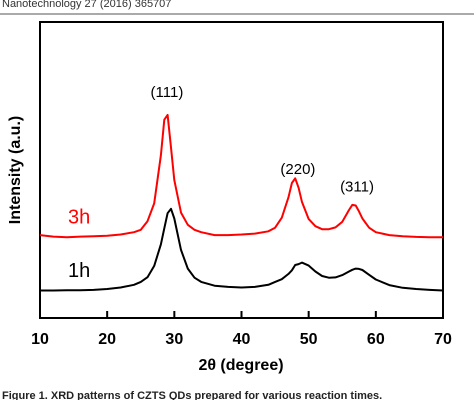 This screenshot has height=400, width=474. I want to click on x-axis-label: 2θ (degree), so click(240, 365).